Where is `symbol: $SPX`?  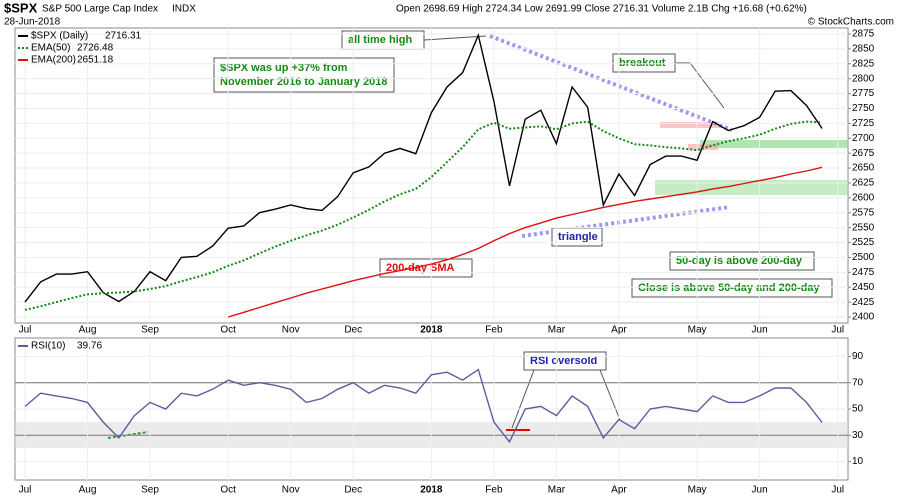 symbol: $SPX is located at coordinates (21, 7).